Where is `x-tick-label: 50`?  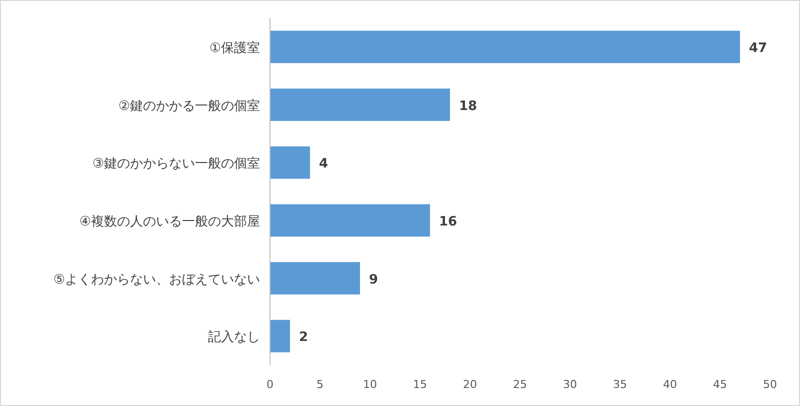 x-tick-label: 50 is located at coordinates (770, 384).